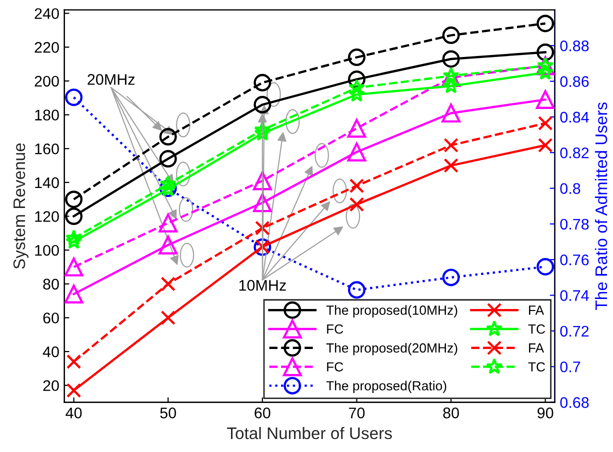 This screenshot has height=452, width=613. Describe the element at coordinates (601, 206) in the screenshot. I see `y2-axis-title: The Ratio of Admitted Users` at that location.